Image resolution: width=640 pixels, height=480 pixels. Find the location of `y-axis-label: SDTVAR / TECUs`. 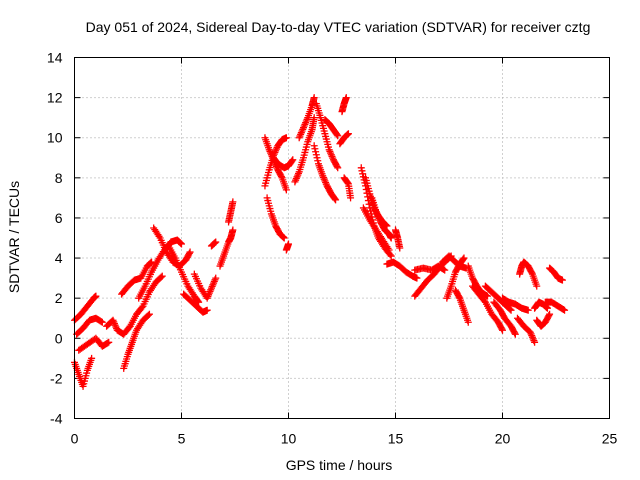

y-axis-label: SDTVAR / TECUs is located at coordinates (14, 237).